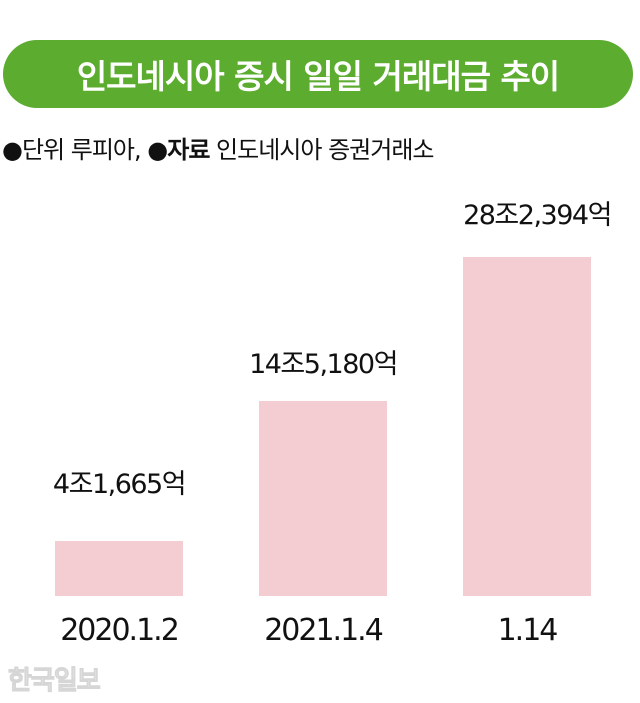  Describe the element at coordinates (120, 630) in the screenshot. I see `category-label-0: 2020.1.2` at that location.